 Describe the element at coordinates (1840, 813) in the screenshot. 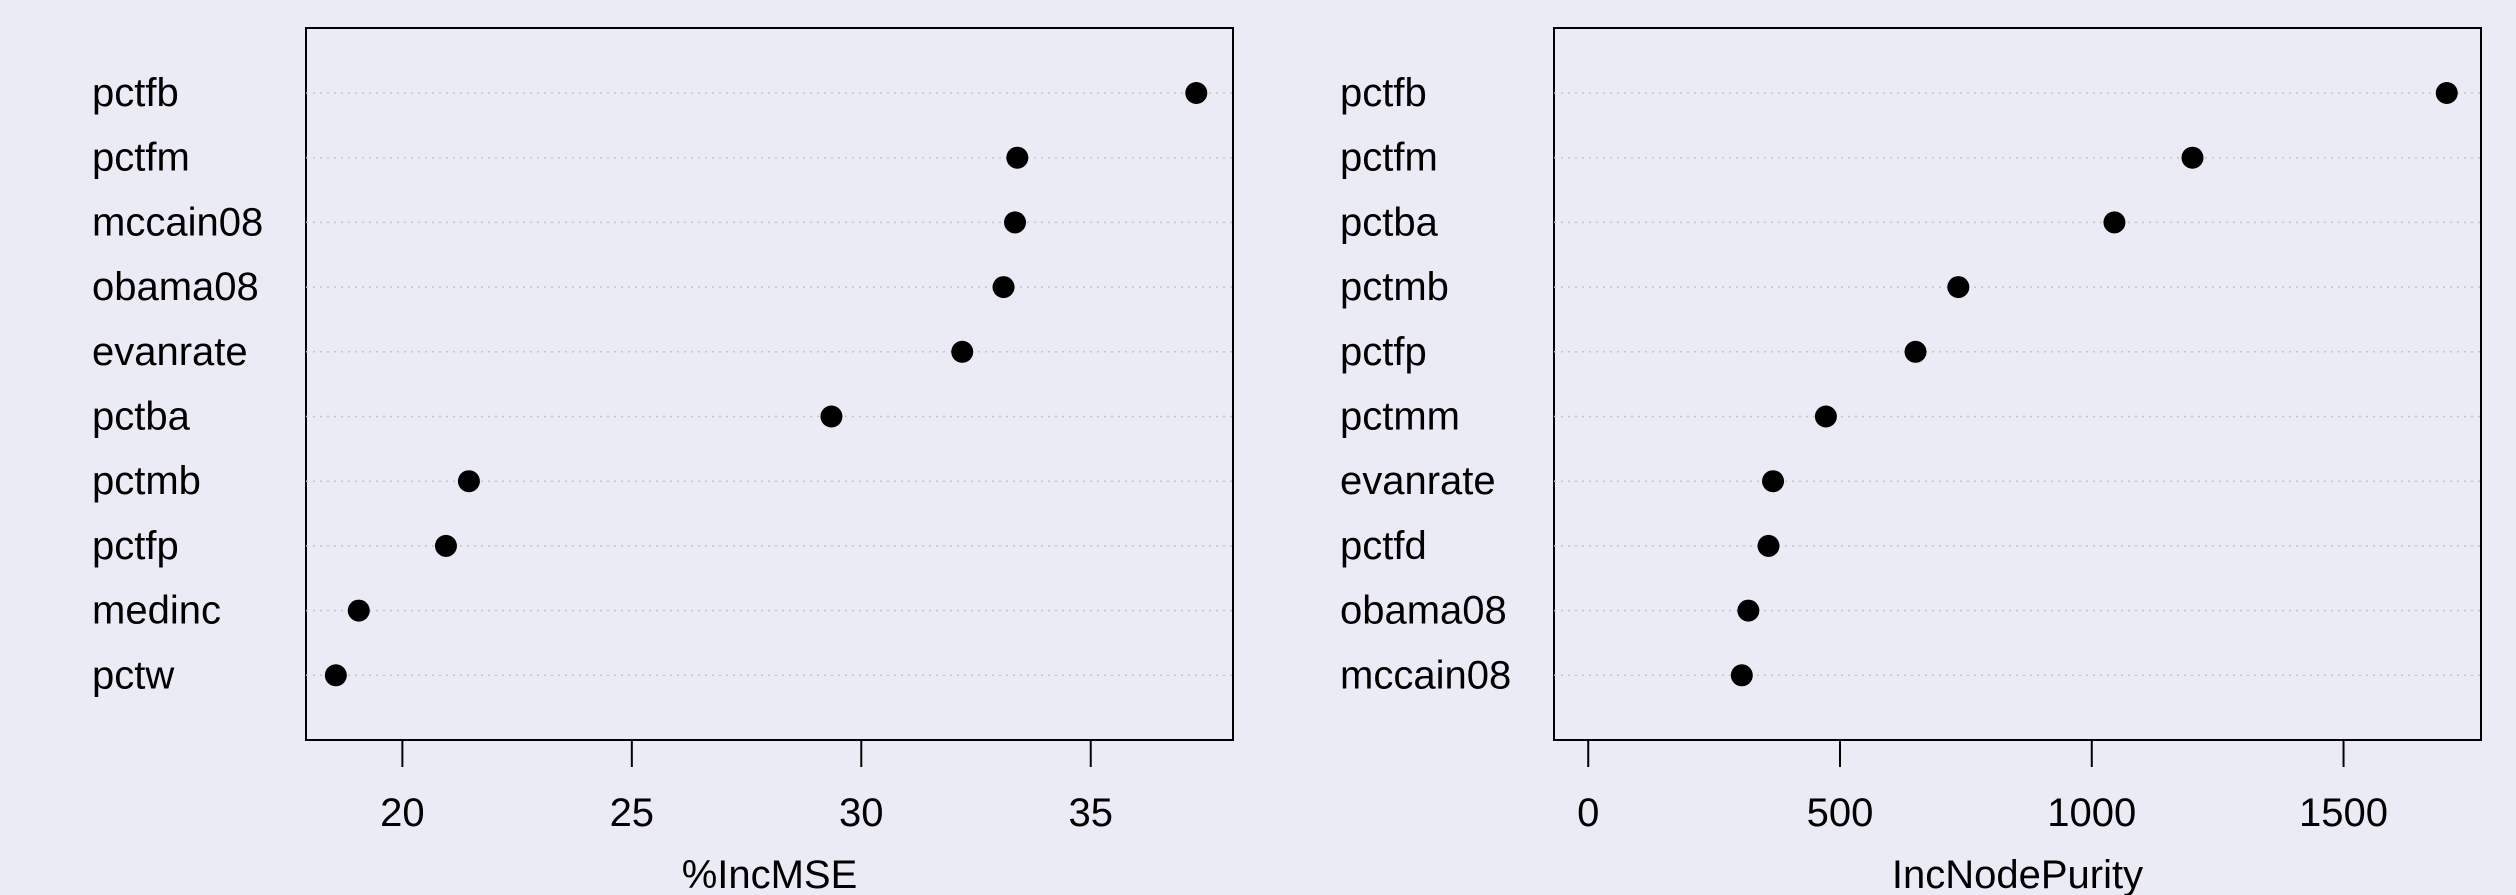

I see `x-tick-label: 500` at that location.